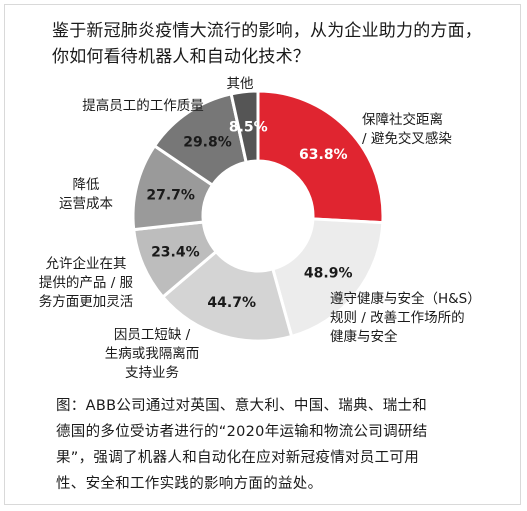 The image size is (527, 511). What do you see at coordinates (242, 432) in the screenshot?
I see `caption-line-2: 德国的多位受访者进行的“2020年运输和物流公司调研结` at bounding box center [242, 432].